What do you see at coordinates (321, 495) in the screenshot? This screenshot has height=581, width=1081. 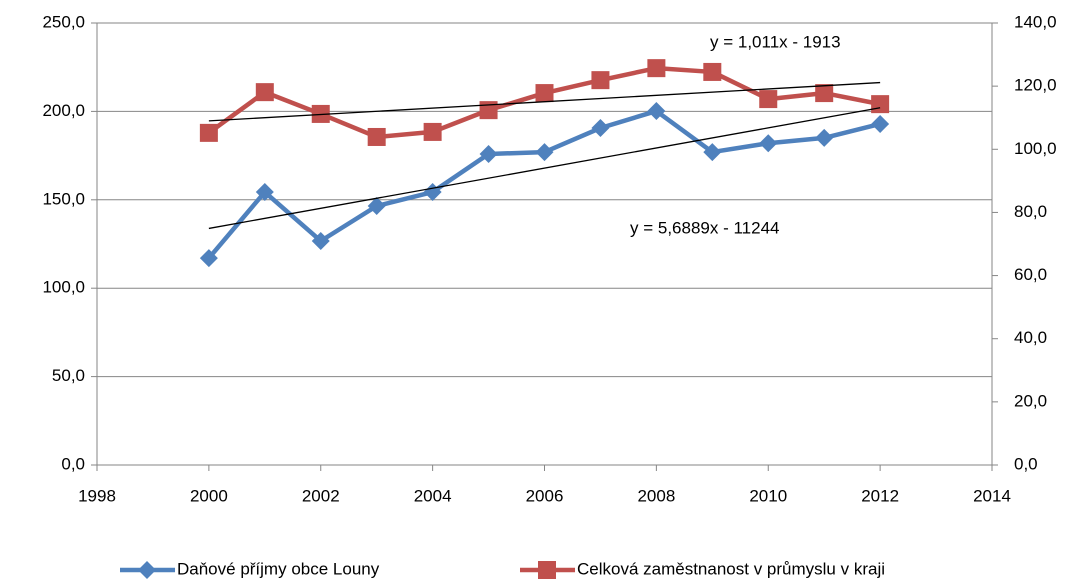 I see `x-tick-label: 2002` at bounding box center [321, 495].